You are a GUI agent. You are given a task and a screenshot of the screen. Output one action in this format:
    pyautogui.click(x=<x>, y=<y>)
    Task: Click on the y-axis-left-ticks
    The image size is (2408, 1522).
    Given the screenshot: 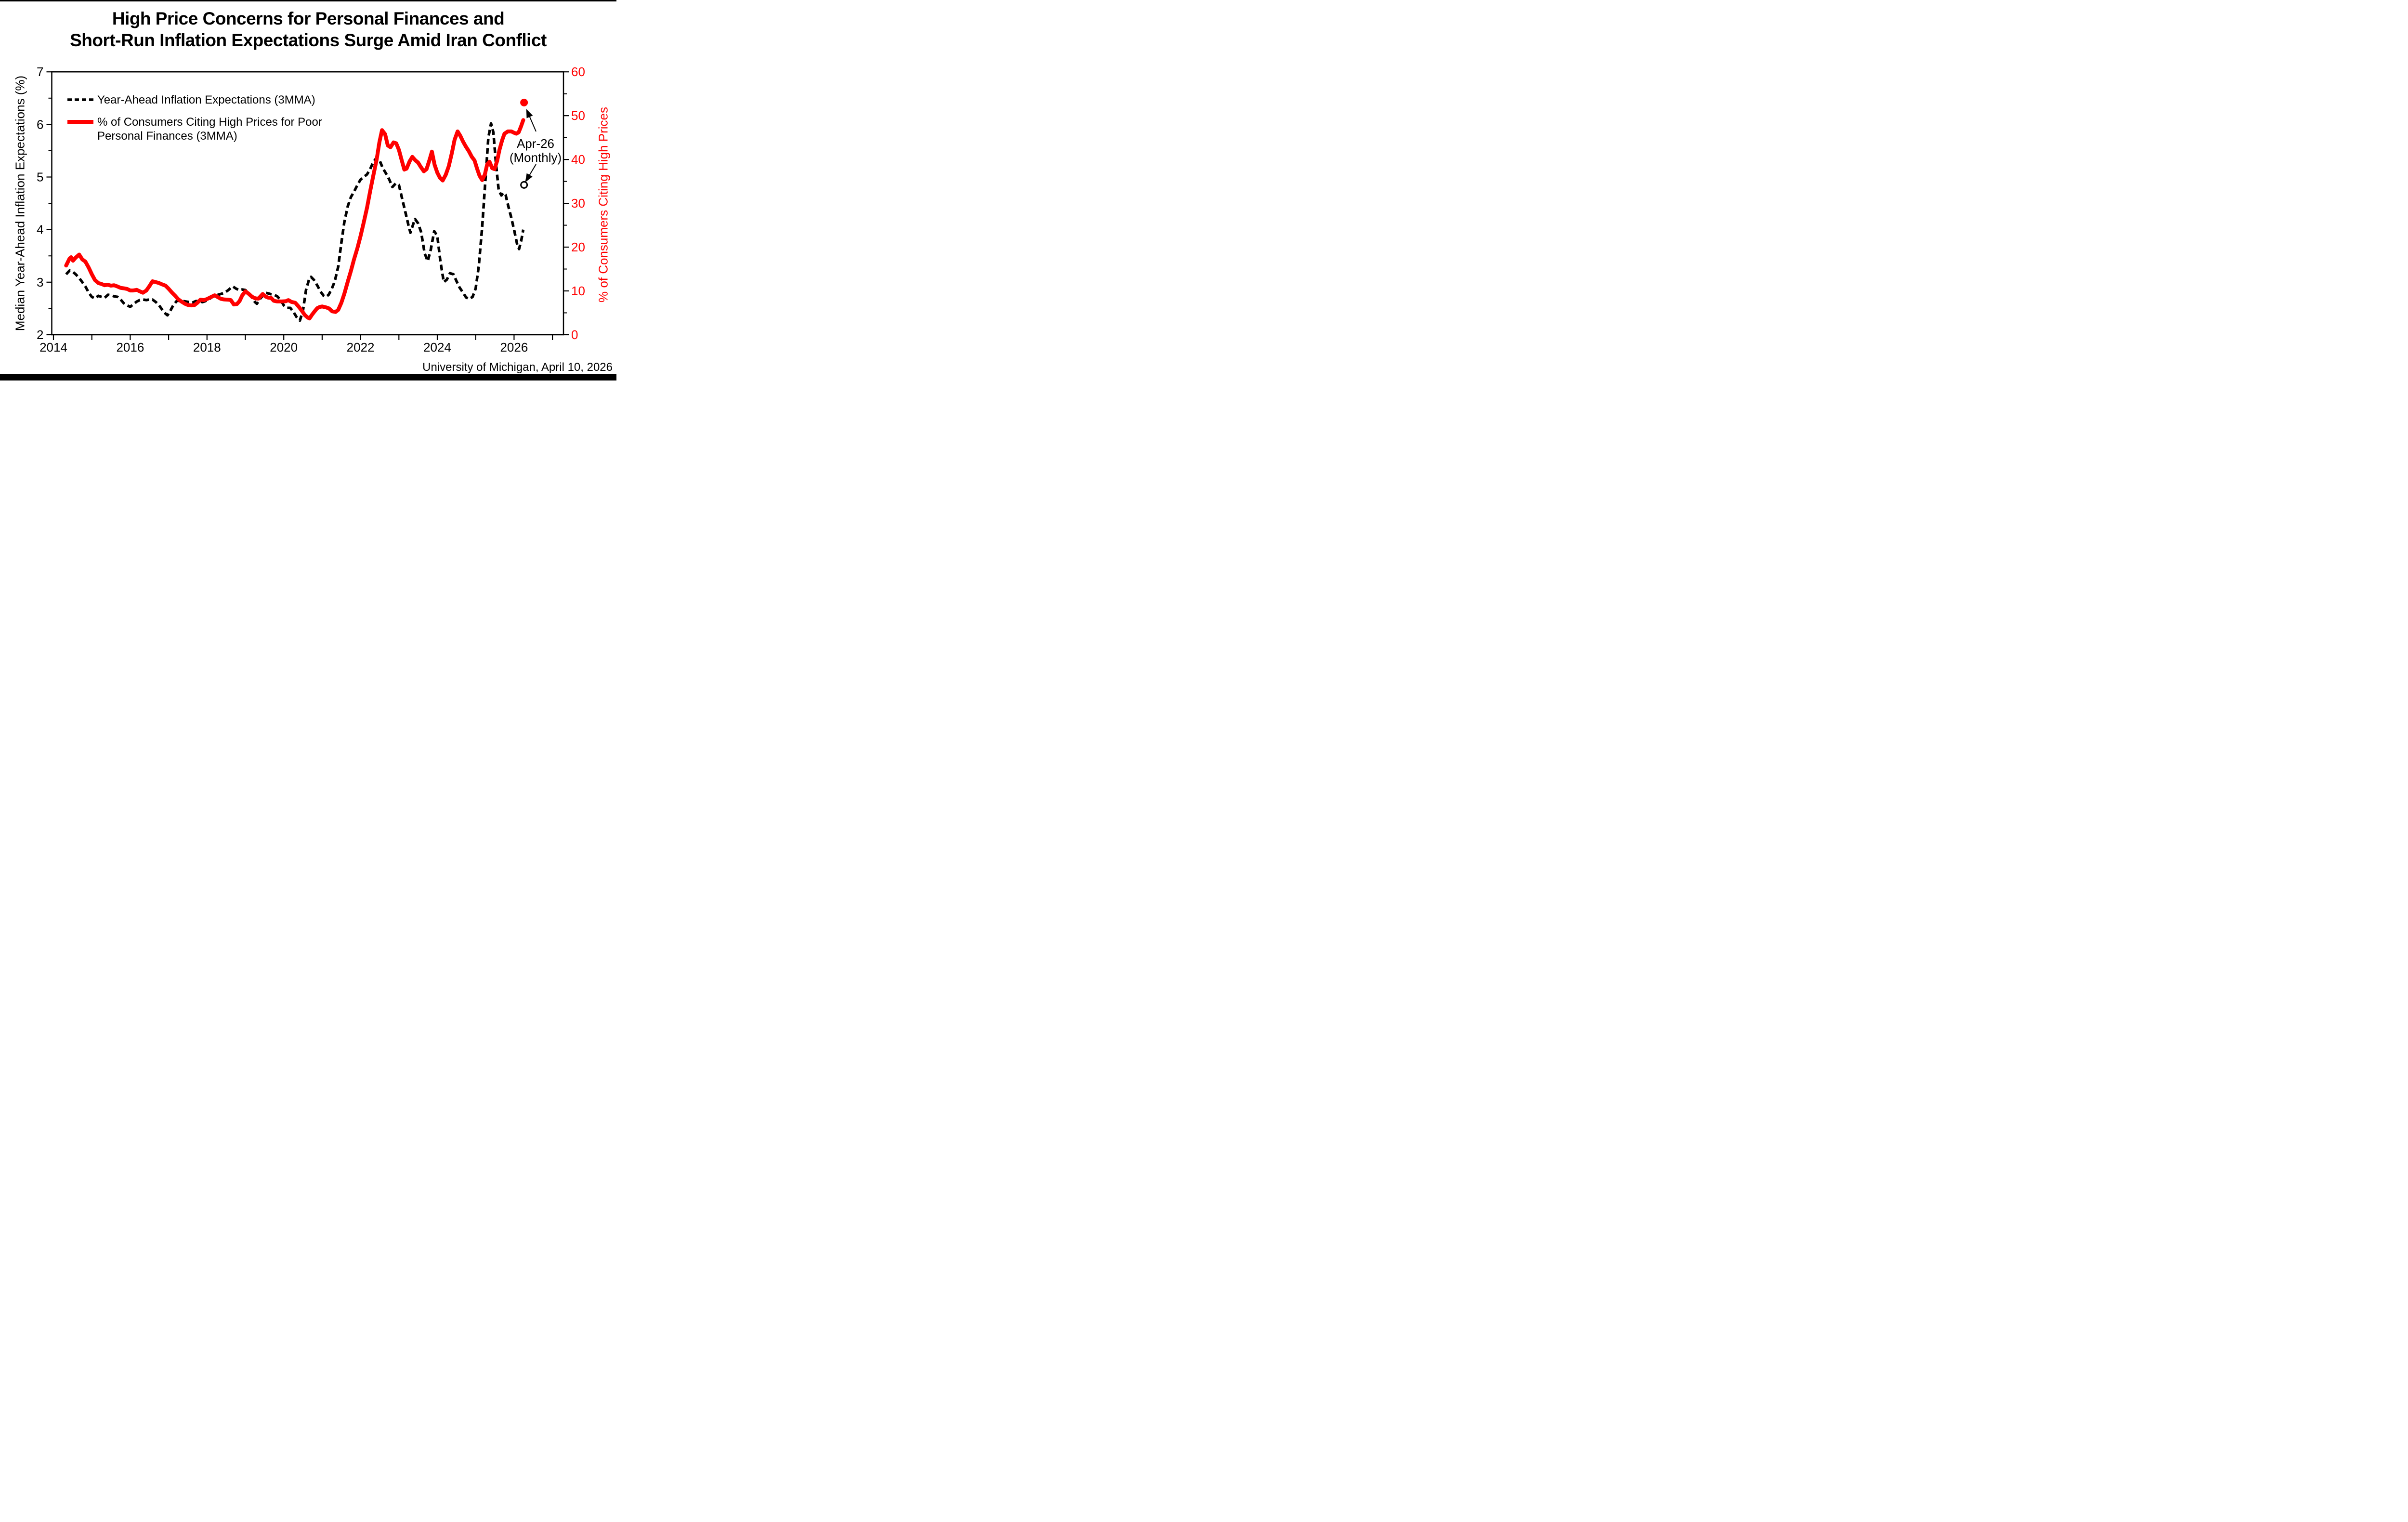 What is the action you would take?
    pyautogui.click(x=49, y=204)
    